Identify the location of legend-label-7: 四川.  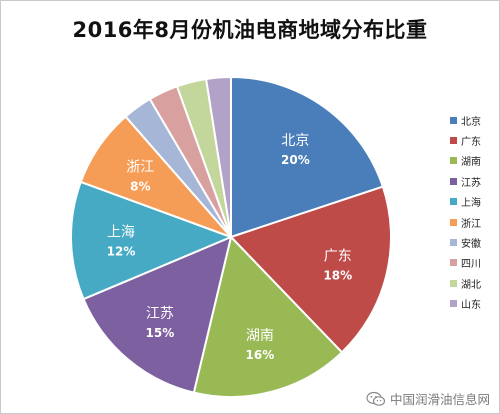
(471, 265).